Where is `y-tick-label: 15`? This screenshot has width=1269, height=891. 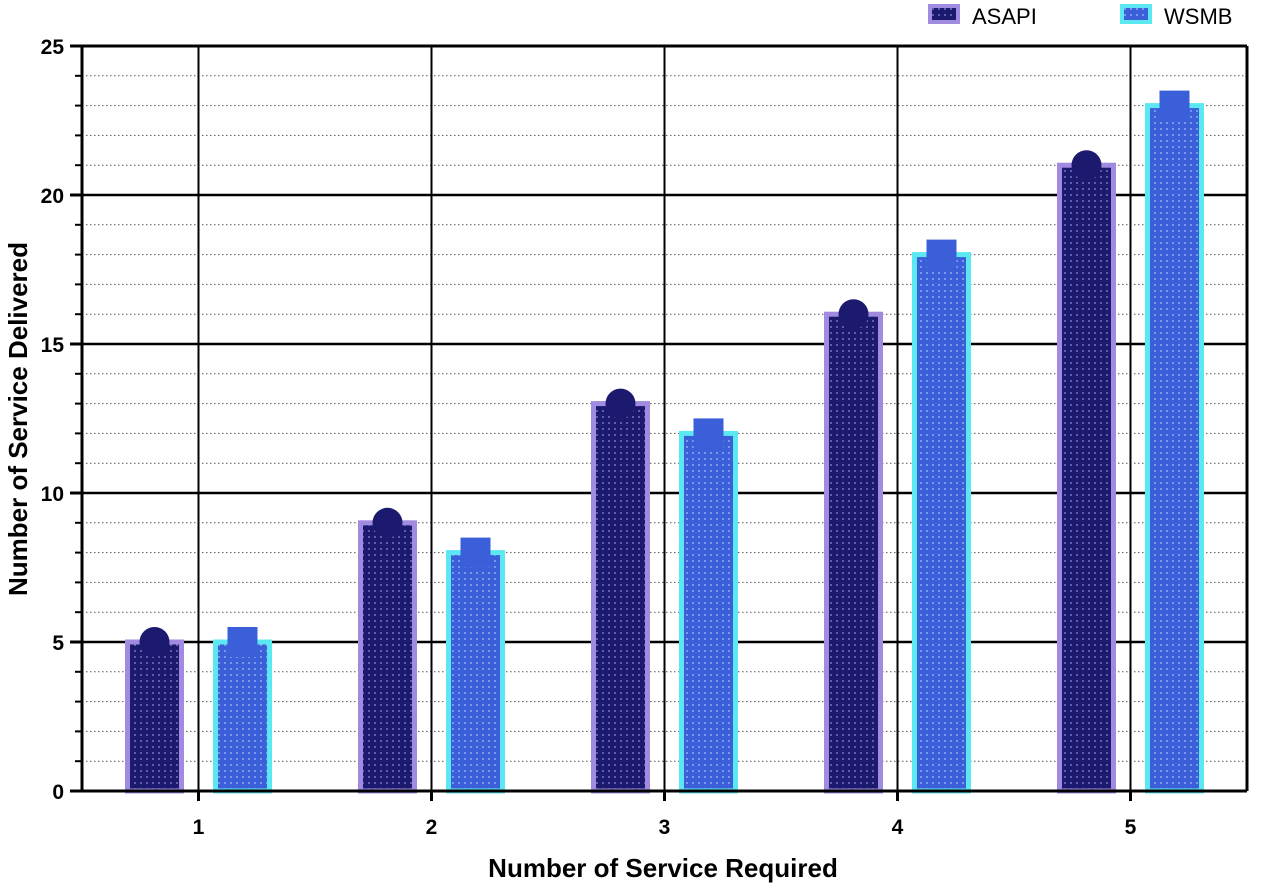
y-tick-label: 15 is located at coordinates (53, 345).